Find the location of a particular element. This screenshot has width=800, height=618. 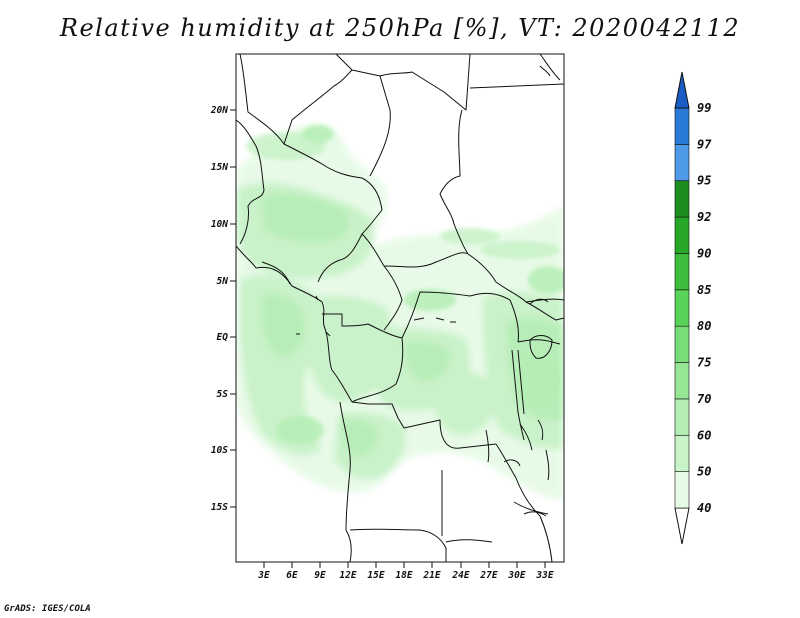

lat-tick-10N: 10N is located at coordinates (219, 224).